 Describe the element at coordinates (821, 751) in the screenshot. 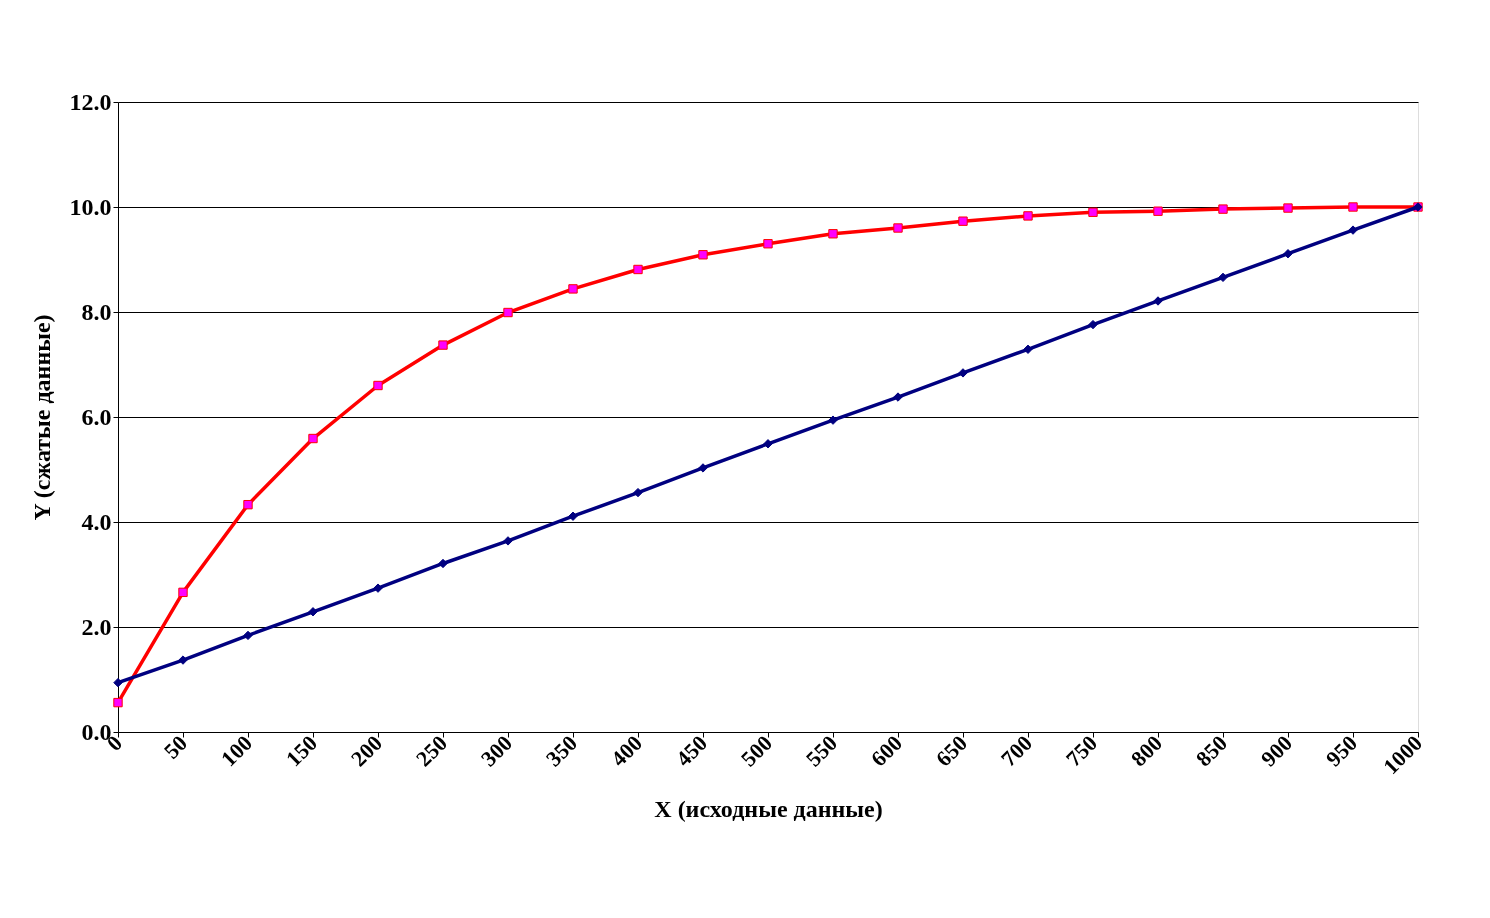

I see `x-tick-label: 550` at that location.